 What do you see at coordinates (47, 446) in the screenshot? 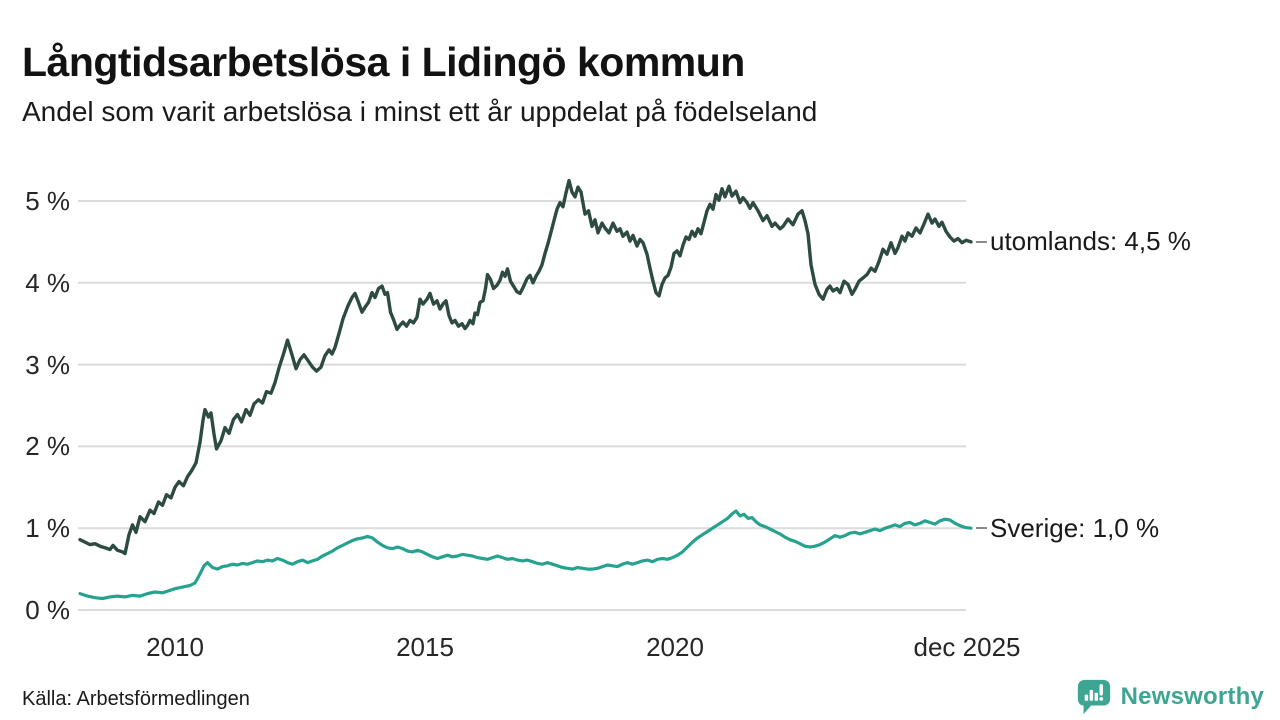
I see `y-tick-label: 2 %` at bounding box center [47, 446].